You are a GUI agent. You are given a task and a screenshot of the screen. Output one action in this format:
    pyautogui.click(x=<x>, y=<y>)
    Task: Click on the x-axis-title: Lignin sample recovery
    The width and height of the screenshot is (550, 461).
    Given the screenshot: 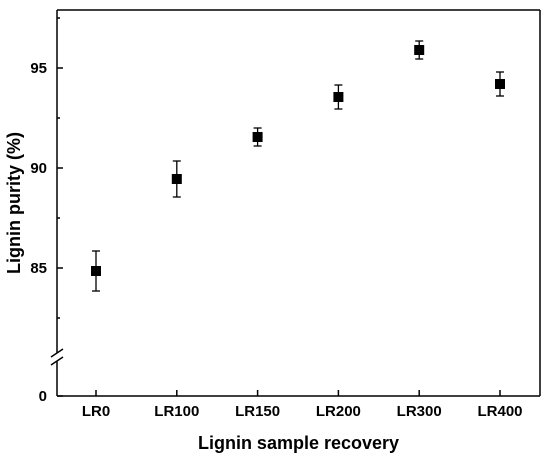 What is the action you would take?
    pyautogui.click(x=298, y=443)
    